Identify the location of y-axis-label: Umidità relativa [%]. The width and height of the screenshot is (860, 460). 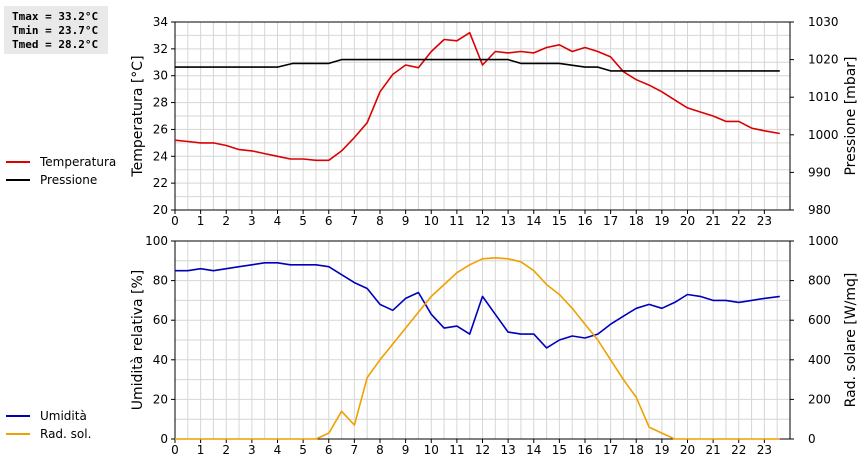
(138, 340).